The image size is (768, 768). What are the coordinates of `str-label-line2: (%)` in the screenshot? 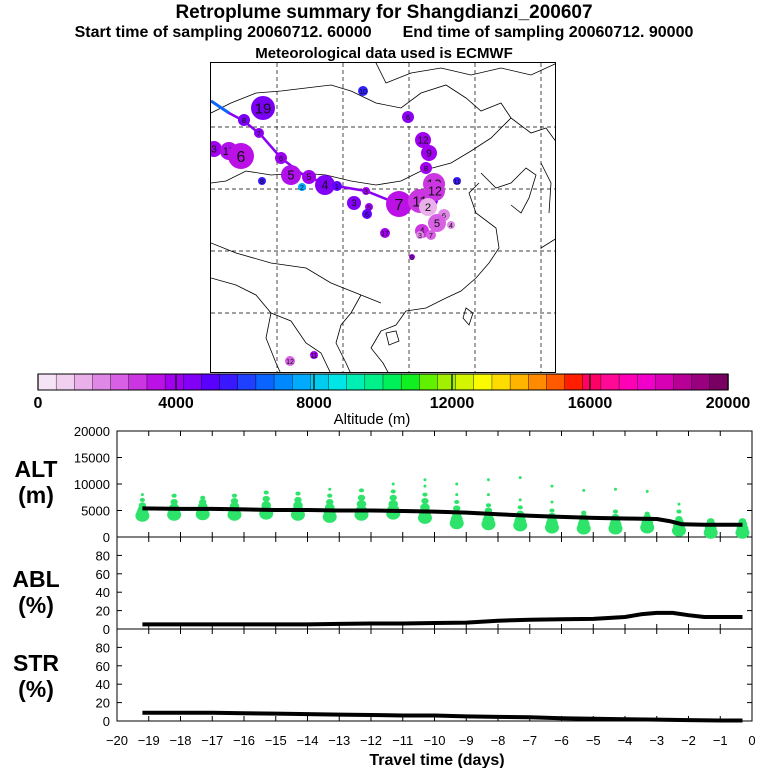 It's located at (36, 689).